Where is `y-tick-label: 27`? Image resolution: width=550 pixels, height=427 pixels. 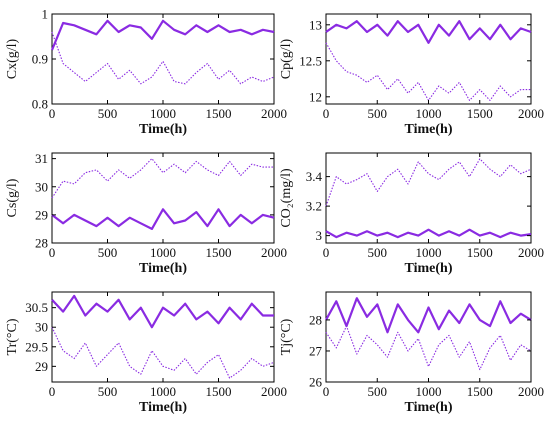
y-tick-label: 27 is located at coordinates (316, 350).